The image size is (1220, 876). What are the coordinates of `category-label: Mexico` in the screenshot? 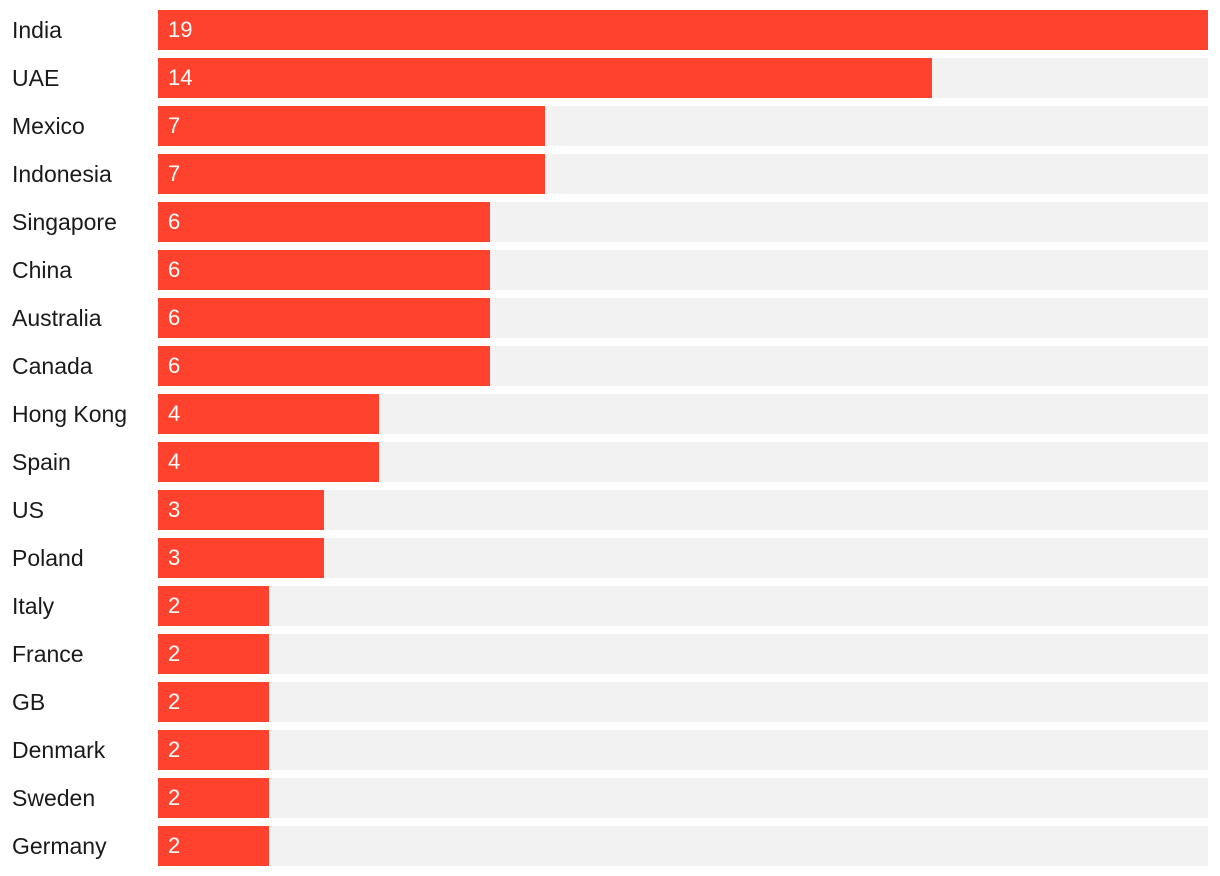 It's located at (48, 126).